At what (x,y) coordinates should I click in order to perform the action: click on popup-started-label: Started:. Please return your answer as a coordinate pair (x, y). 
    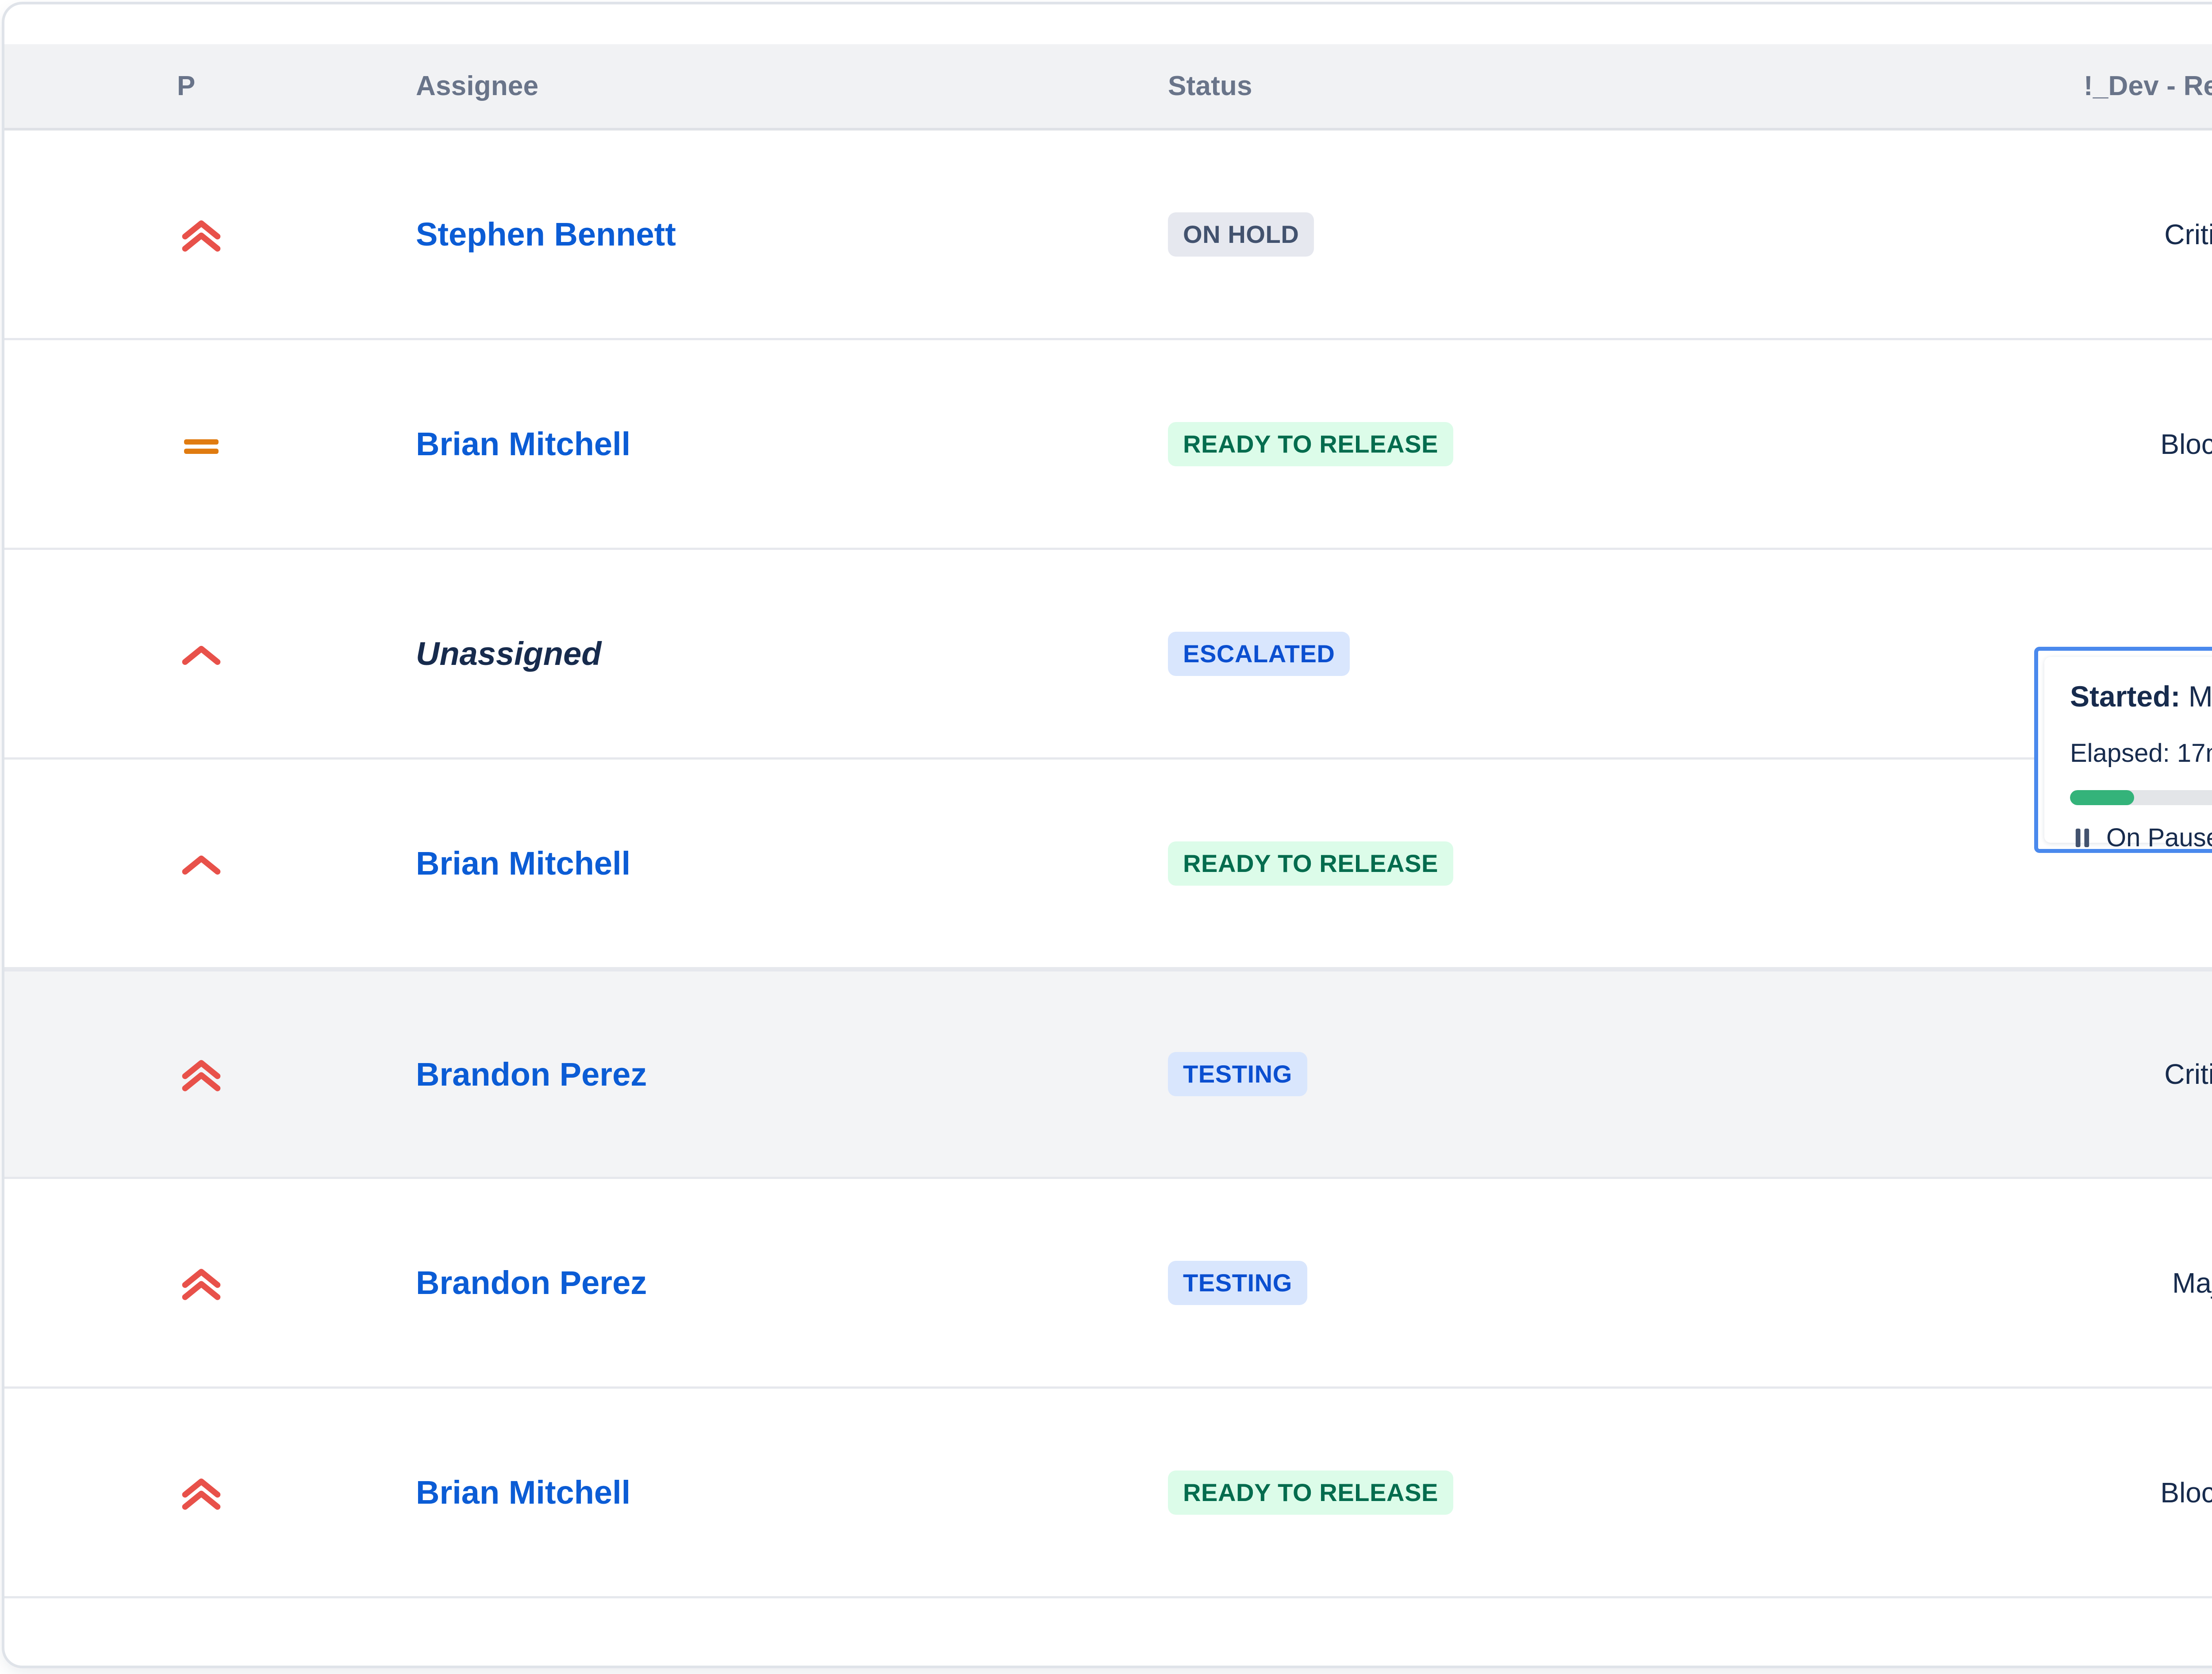
    Looking at the image, I should click on (2125, 696).